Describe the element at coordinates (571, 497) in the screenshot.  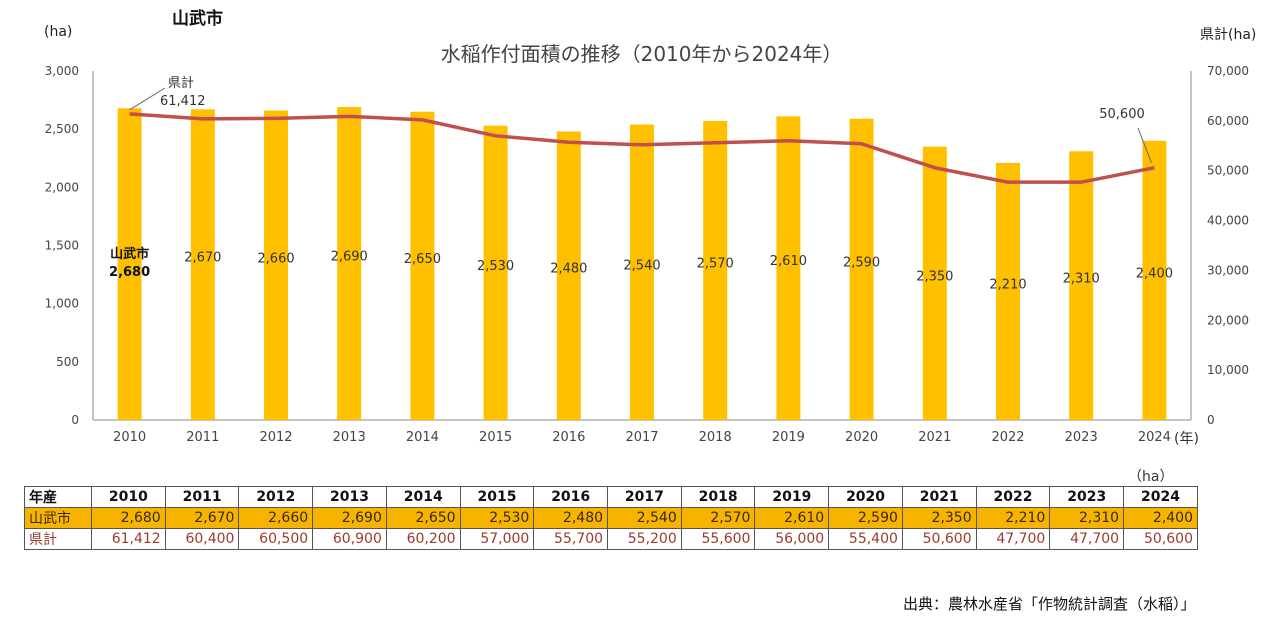
I see `table-year-cell: 2016` at that location.